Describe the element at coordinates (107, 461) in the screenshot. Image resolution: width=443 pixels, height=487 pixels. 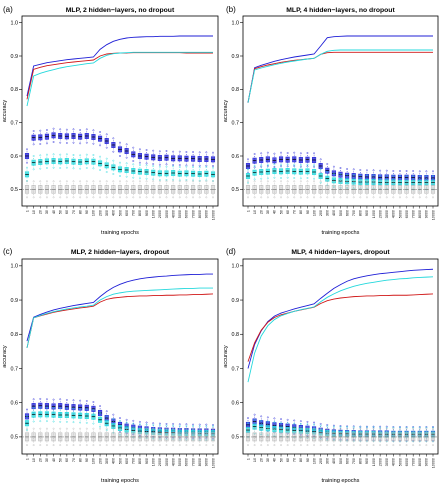
I see `x-tick-label: 300` at that location.